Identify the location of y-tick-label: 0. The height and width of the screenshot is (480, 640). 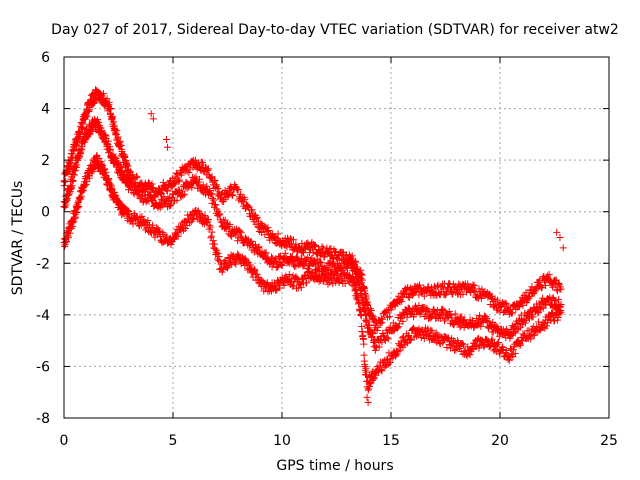
(45, 213).